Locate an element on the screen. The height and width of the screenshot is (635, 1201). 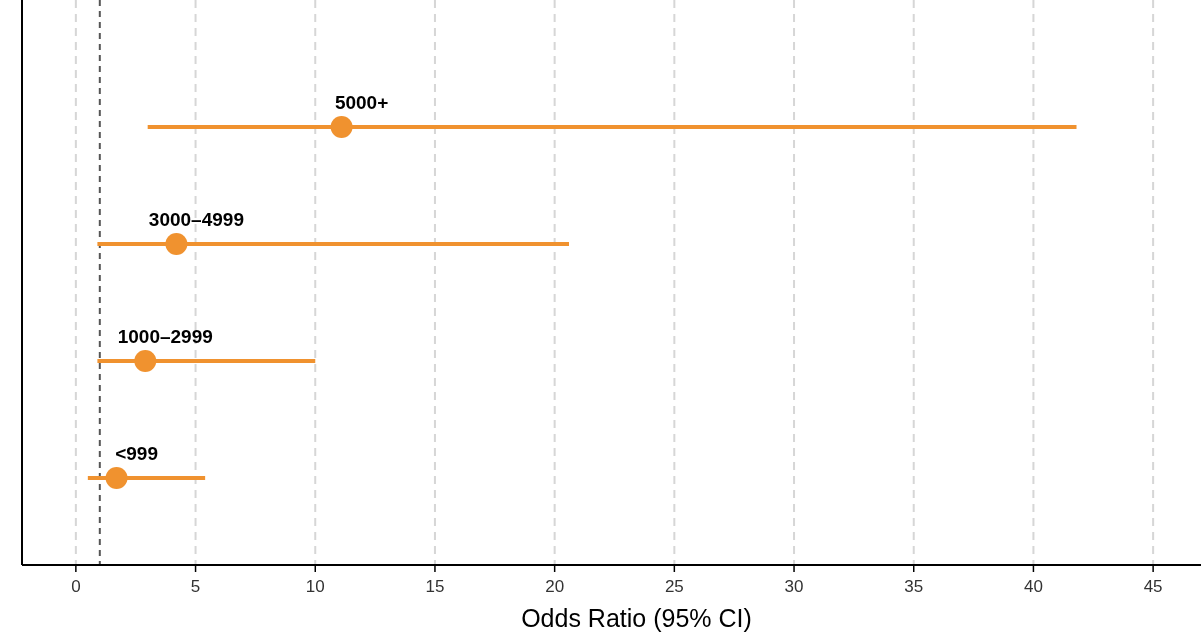
x-tick-label: 40 is located at coordinates (1033, 586).